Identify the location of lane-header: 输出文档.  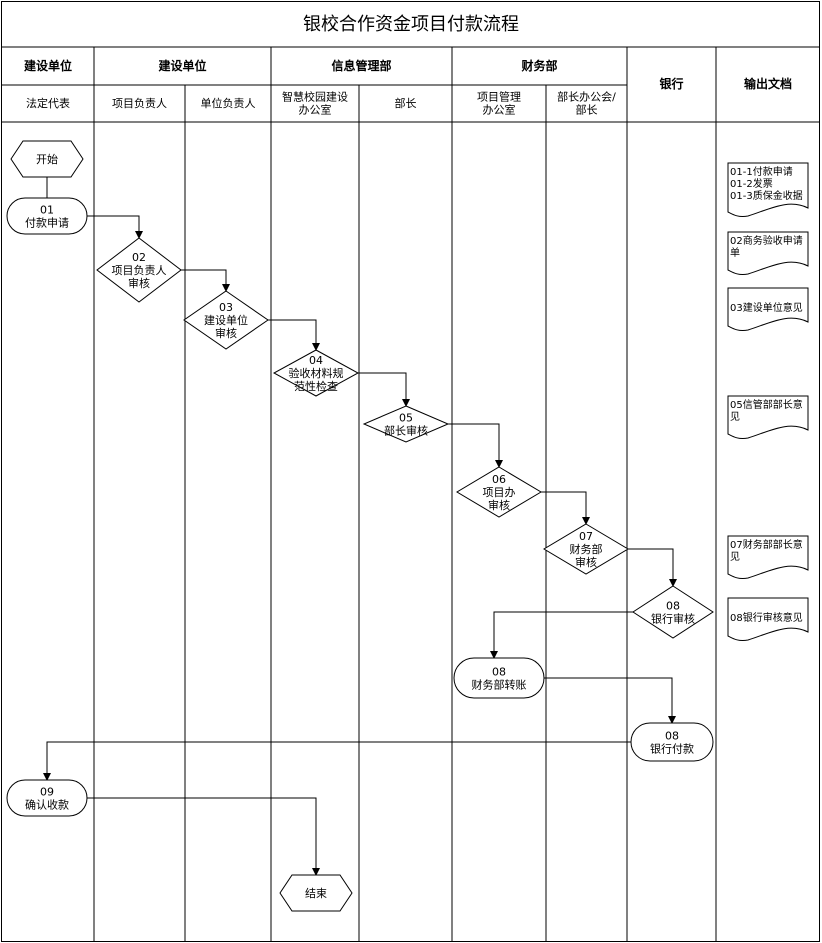
(768, 83).